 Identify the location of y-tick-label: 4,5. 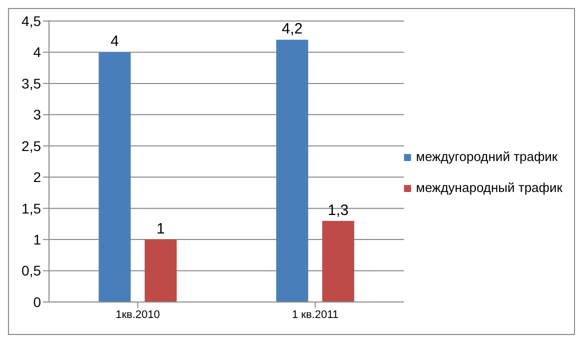
(32, 20).